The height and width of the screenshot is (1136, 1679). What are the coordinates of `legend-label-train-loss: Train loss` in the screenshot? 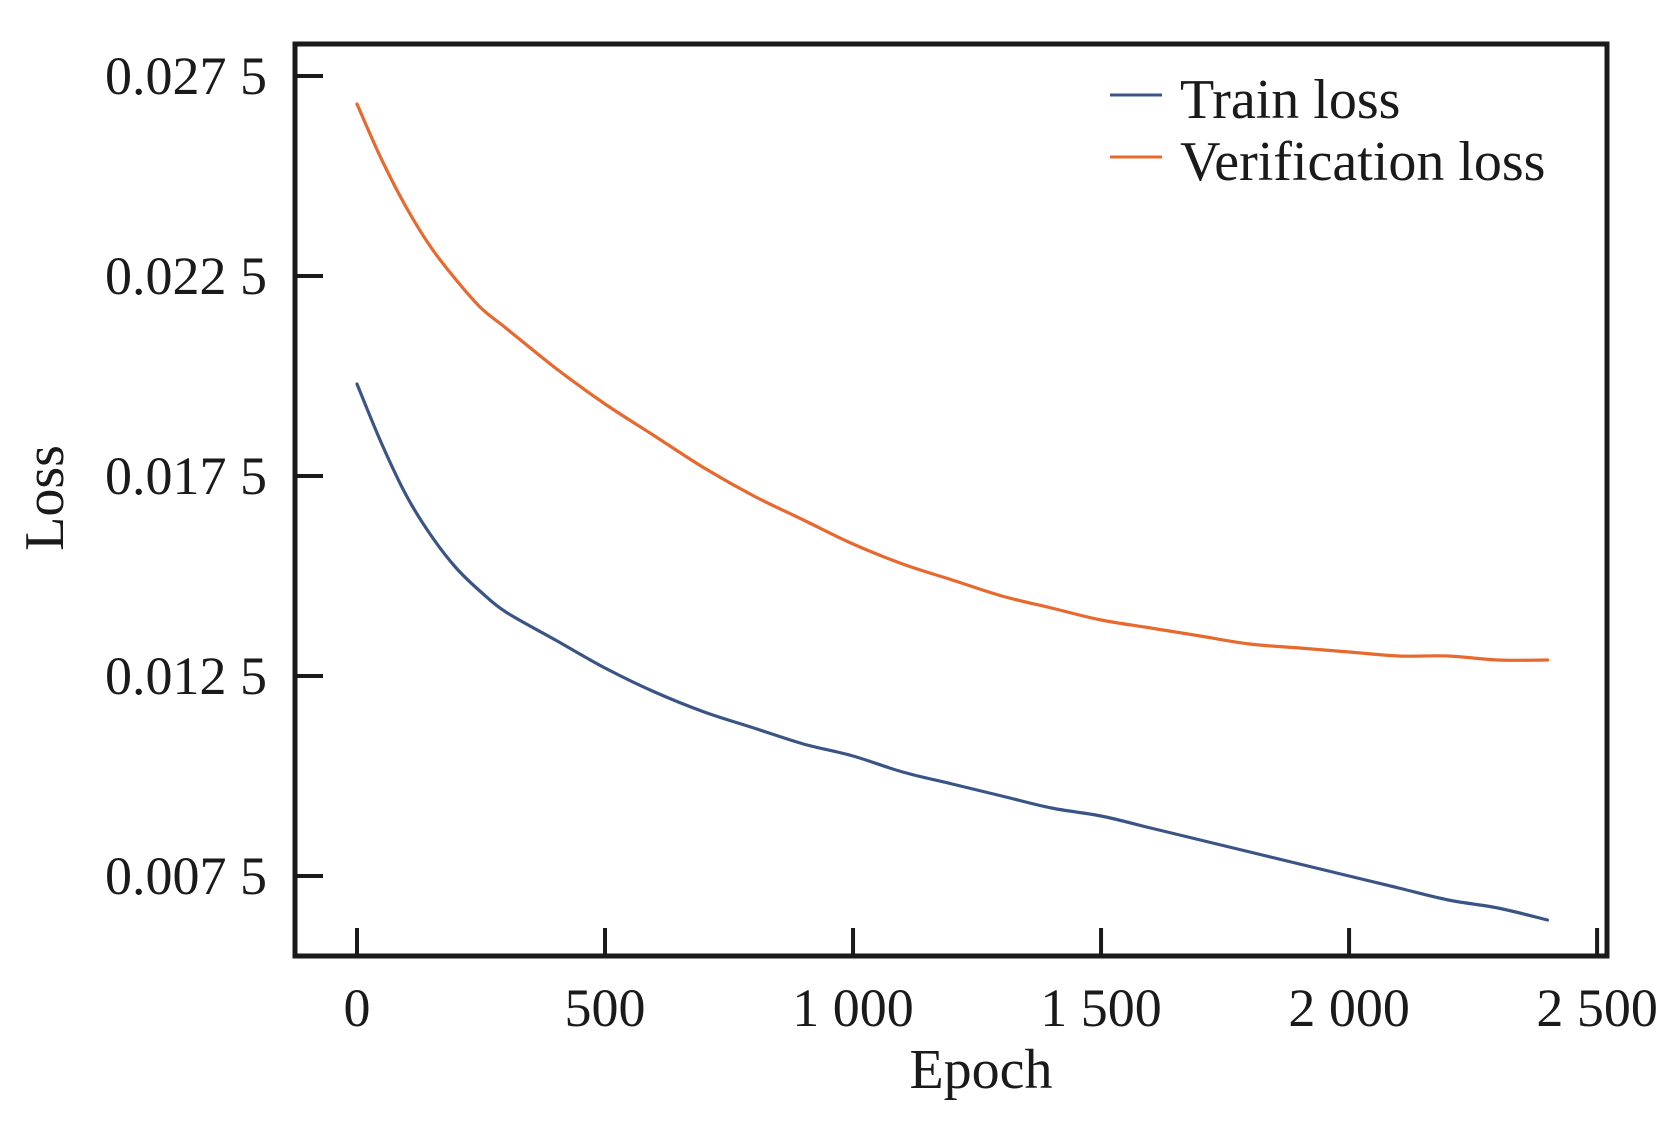 It's located at (1290, 100).